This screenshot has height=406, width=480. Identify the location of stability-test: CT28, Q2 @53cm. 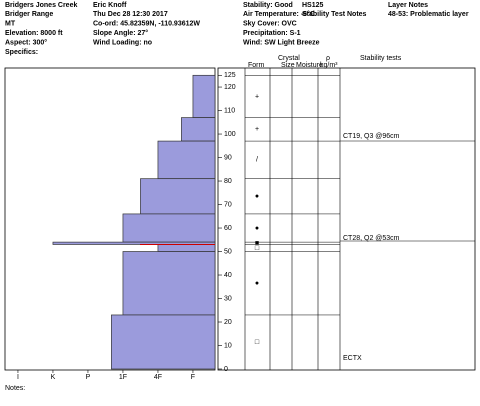
(371, 238).